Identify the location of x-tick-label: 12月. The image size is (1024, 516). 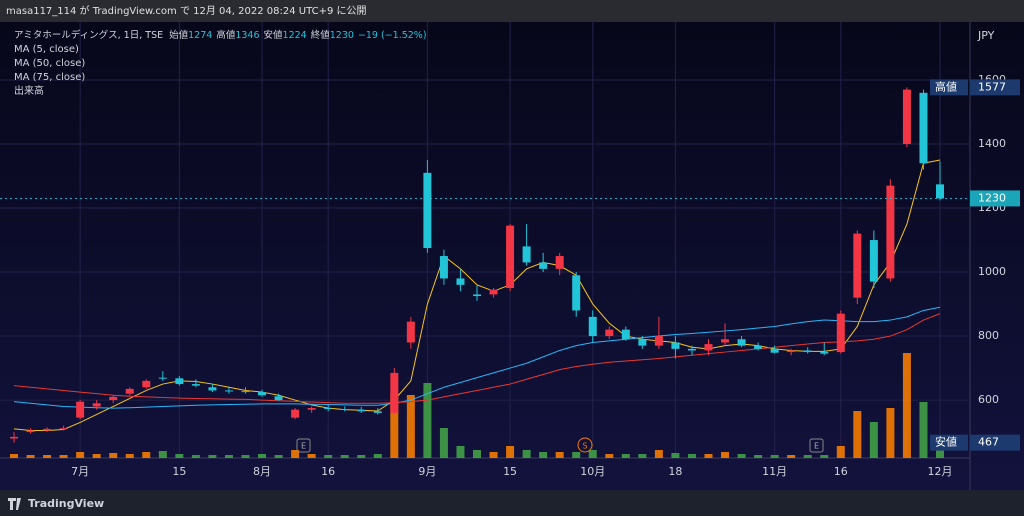
(940, 471).